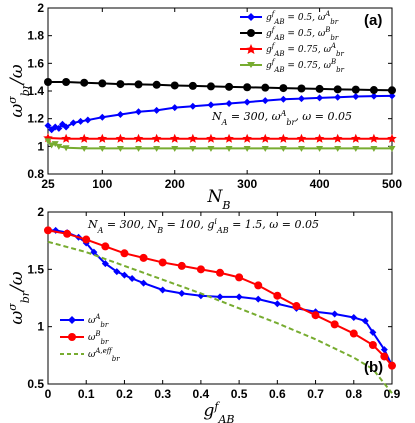  Describe the element at coordinates (19, 297) in the screenshot. I see `ylabel-b: ωσbr/ω` at that location.